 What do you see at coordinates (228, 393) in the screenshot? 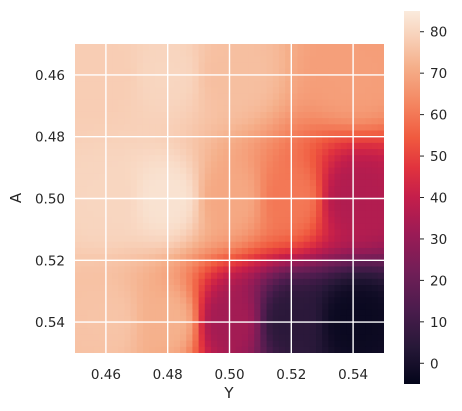
I see `x-axis-label: Y` at bounding box center [228, 393].